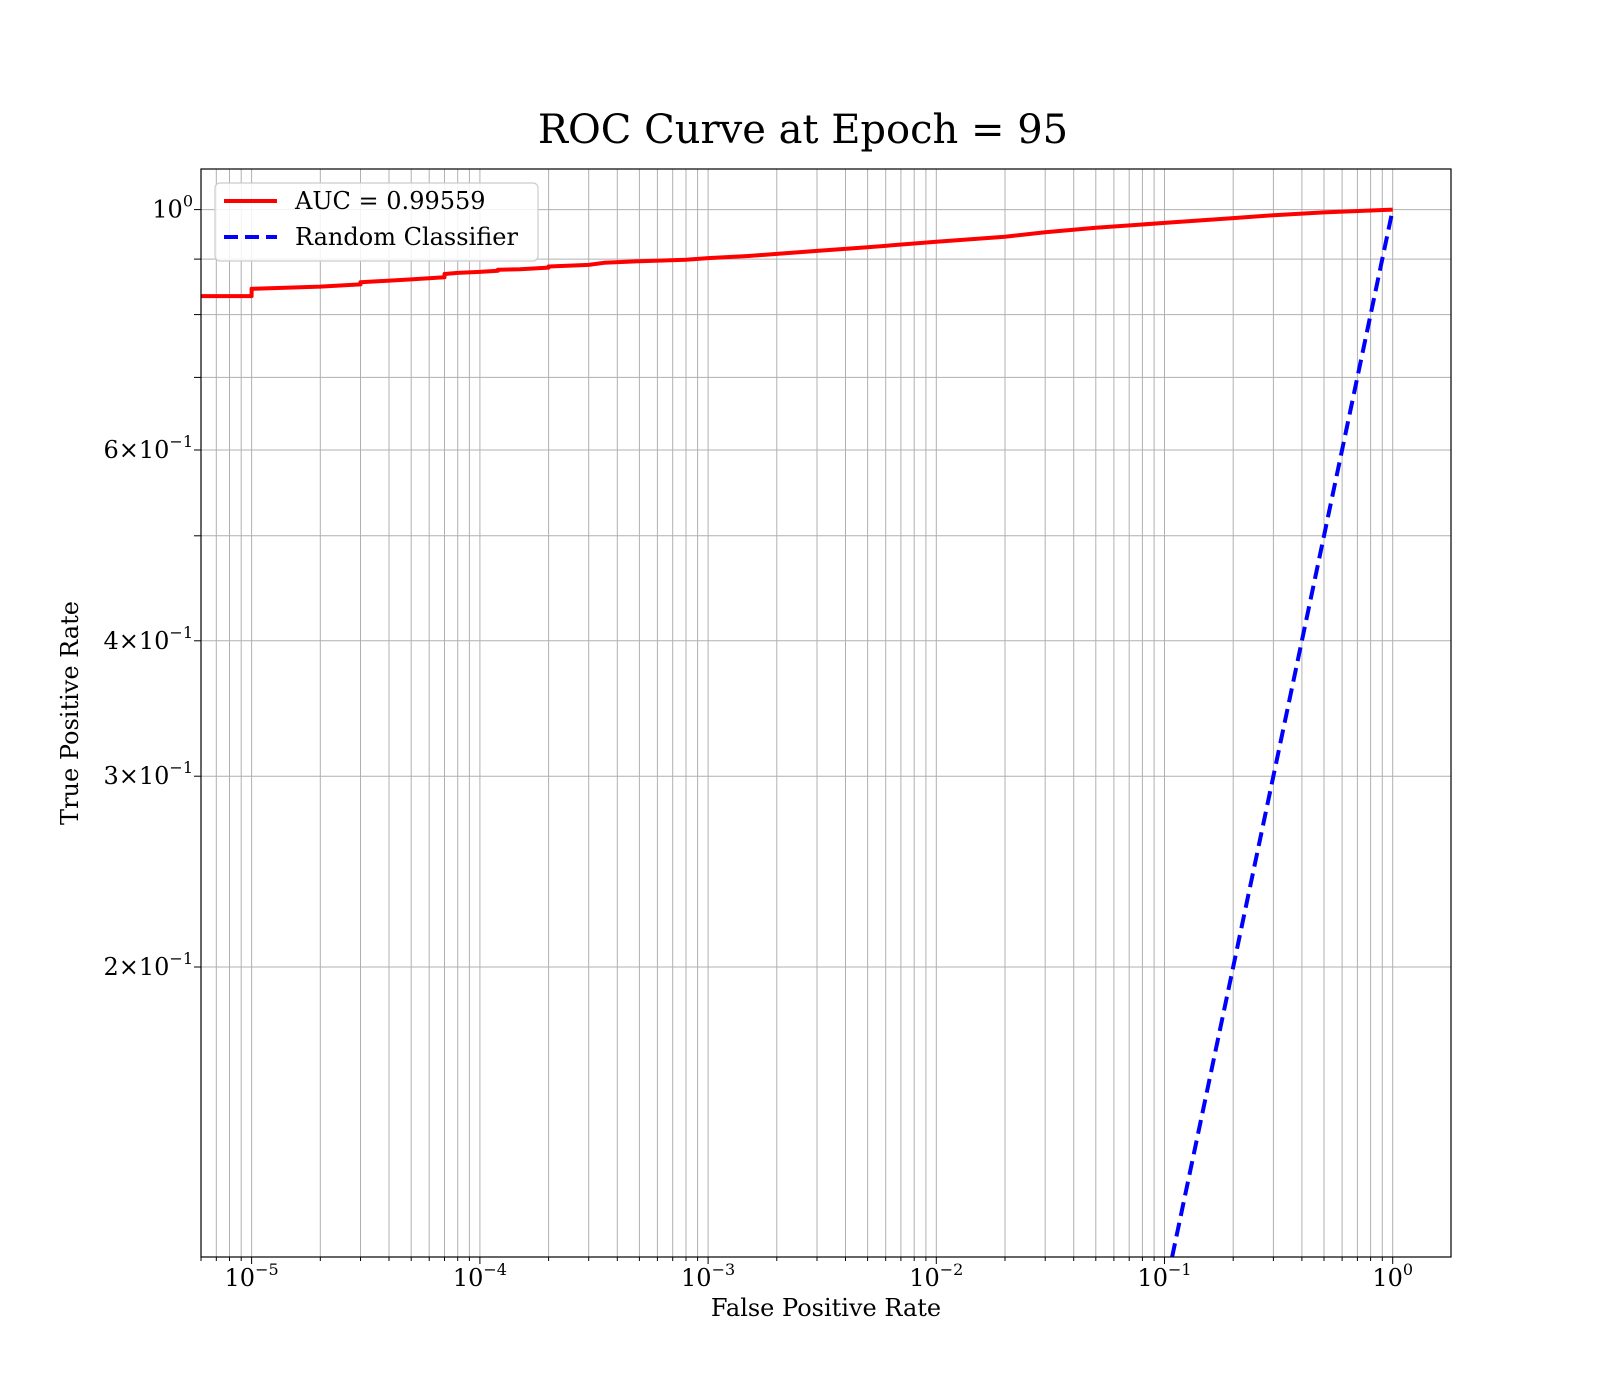 The height and width of the screenshot is (1400, 1600). What do you see at coordinates (1164, 1276) in the screenshot?
I see `x-tick-label: 10⁻¹` at bounding box center [1164, 1276].